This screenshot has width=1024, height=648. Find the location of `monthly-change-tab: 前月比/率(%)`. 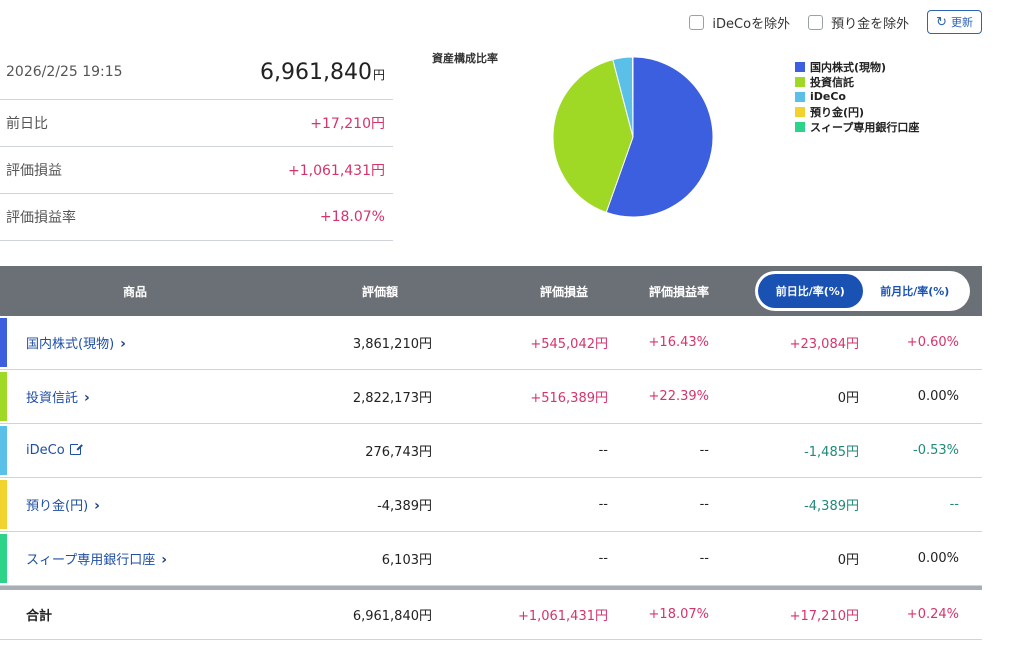

monthly-change-tab: 前月比/率(%) is located at coordinates (914, 291).